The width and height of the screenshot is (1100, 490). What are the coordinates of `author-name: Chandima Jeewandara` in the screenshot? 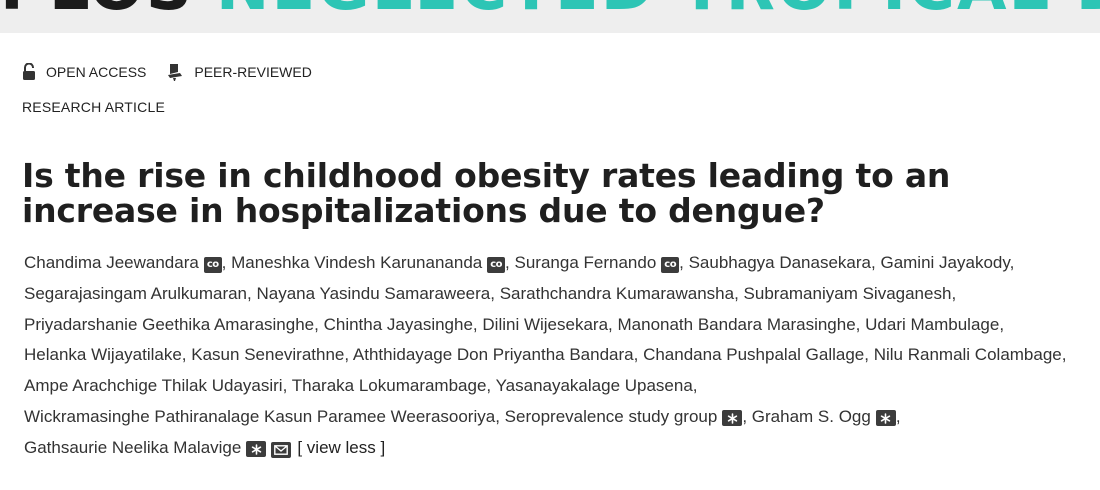 It's located at (111, 262).